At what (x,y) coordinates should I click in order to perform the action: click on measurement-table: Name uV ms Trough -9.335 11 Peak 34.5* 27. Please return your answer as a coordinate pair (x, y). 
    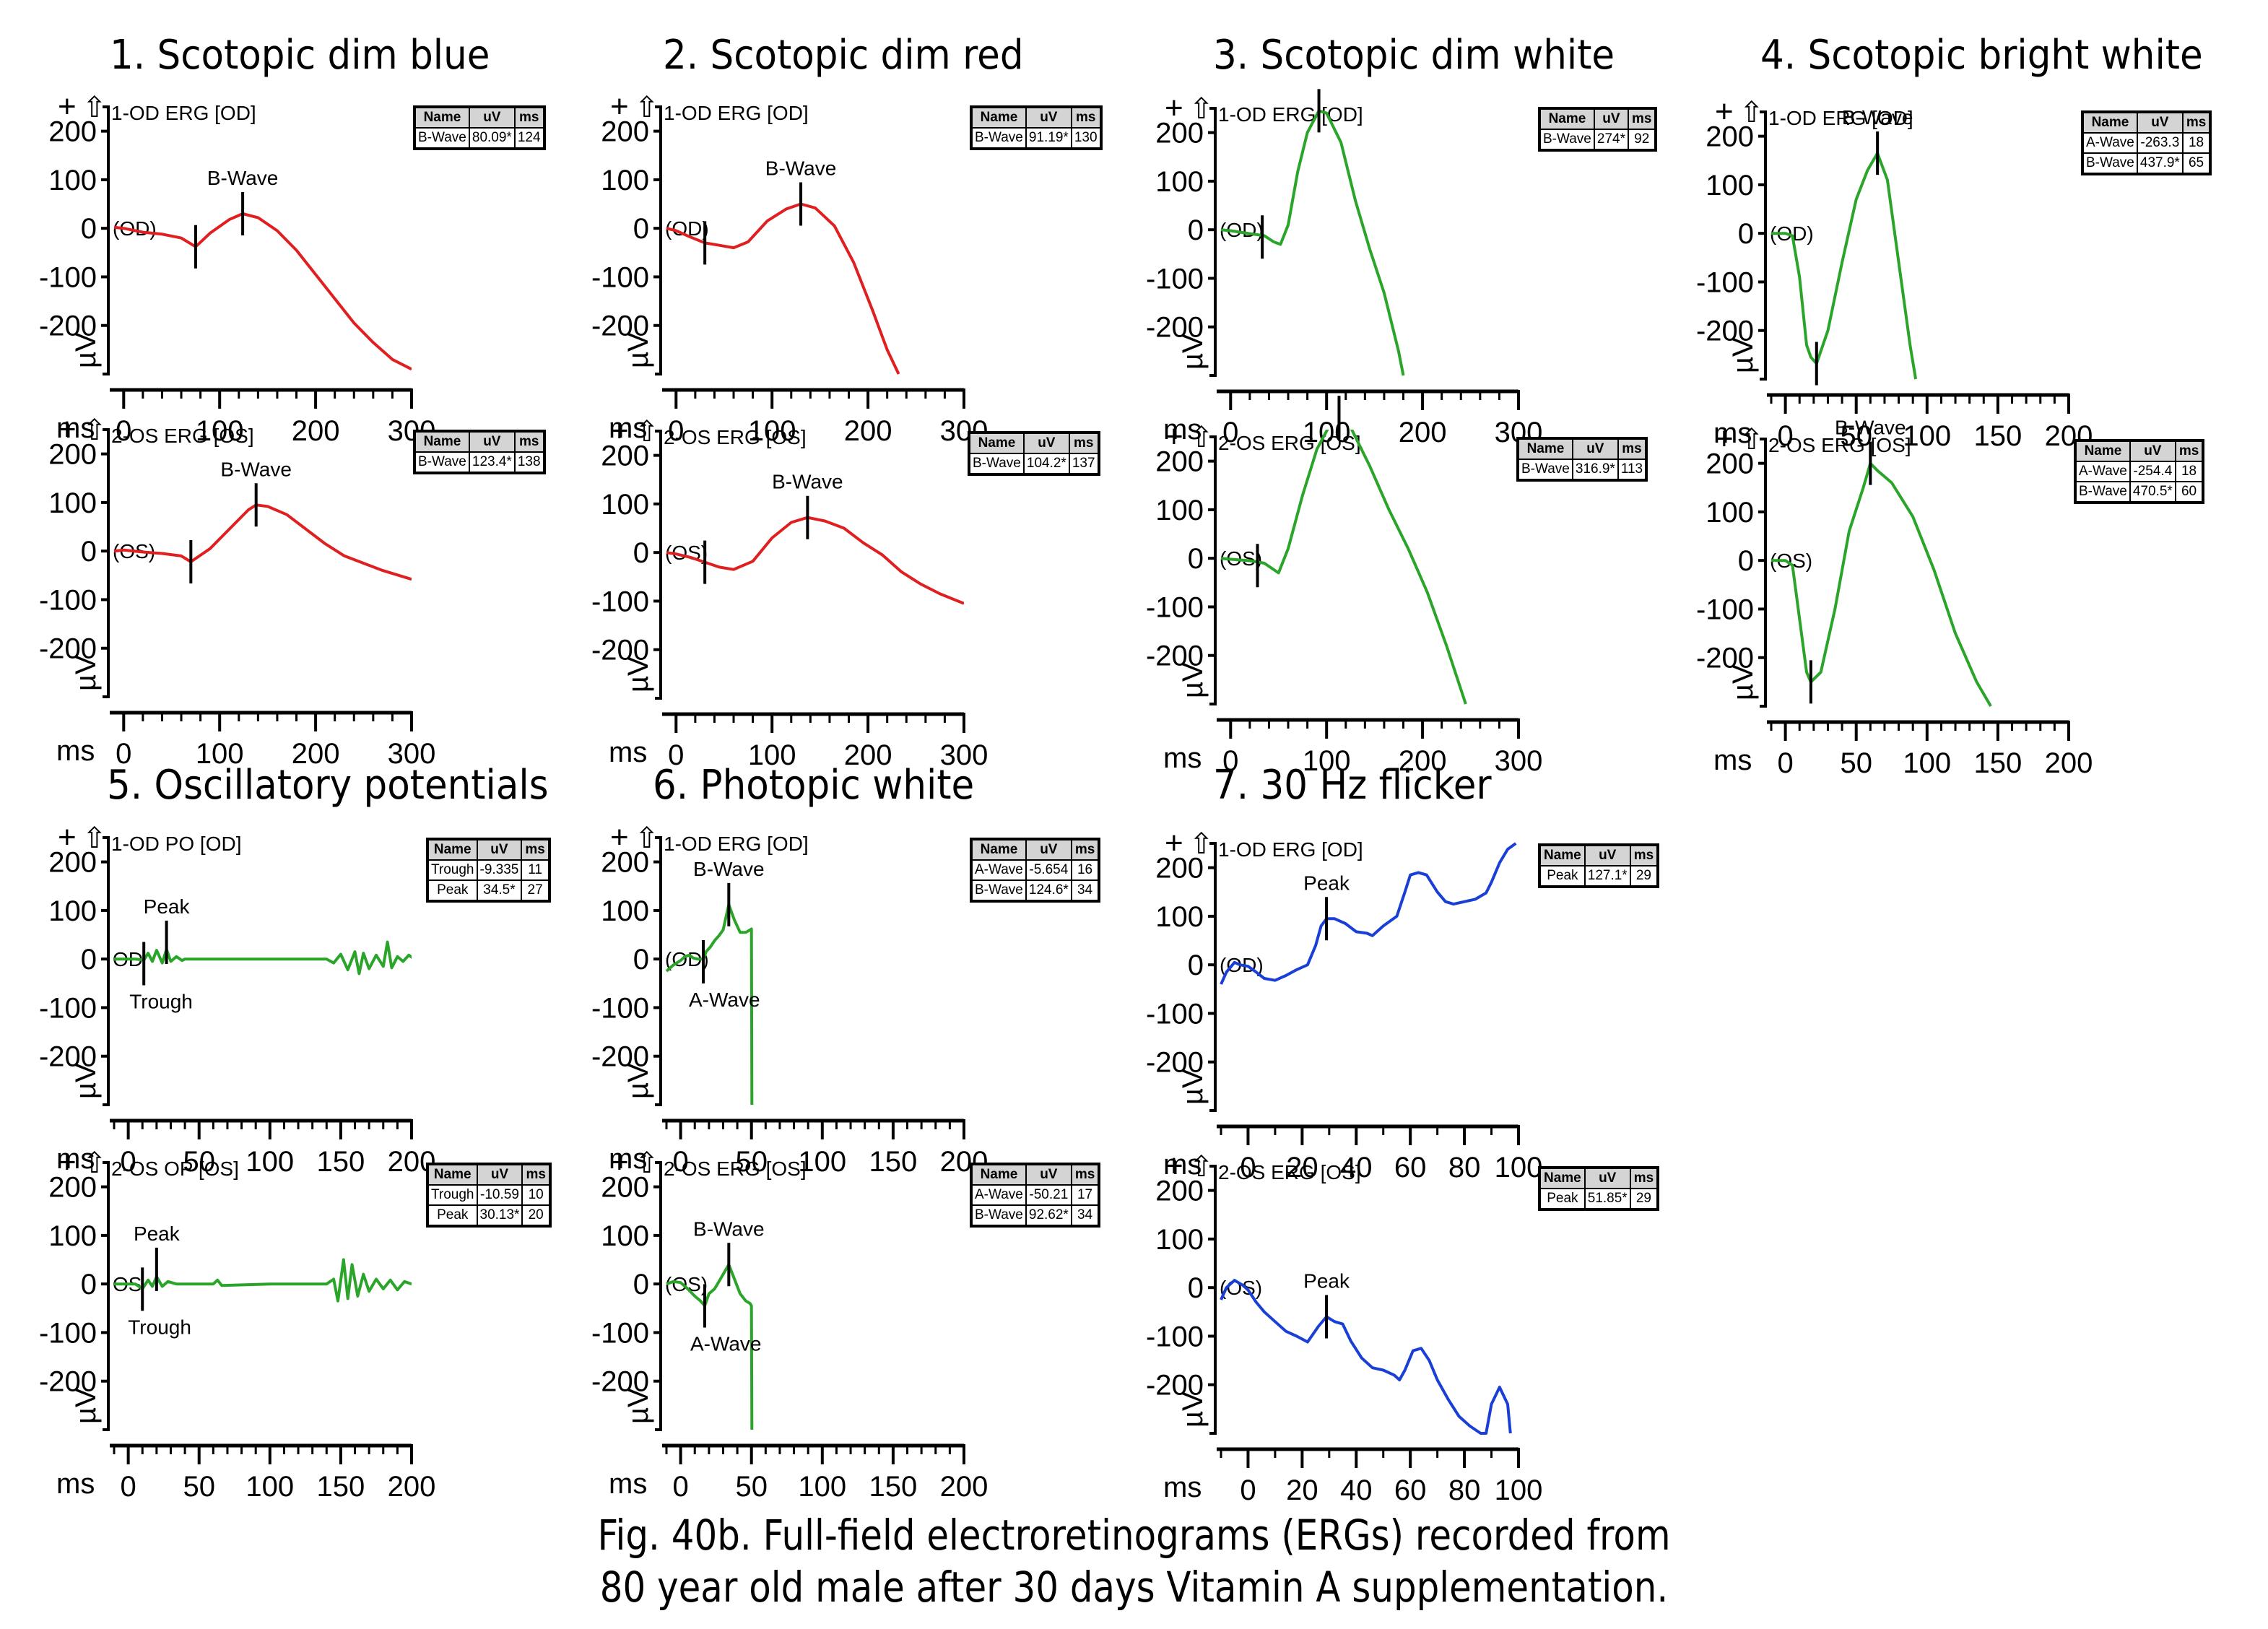
    Looking at the image, I should click on (488, 870).